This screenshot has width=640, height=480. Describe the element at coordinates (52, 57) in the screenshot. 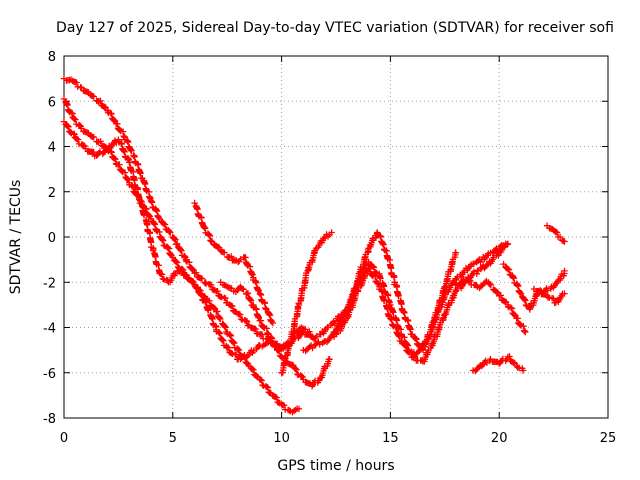

I see `y-tick-label: 8` at that location.